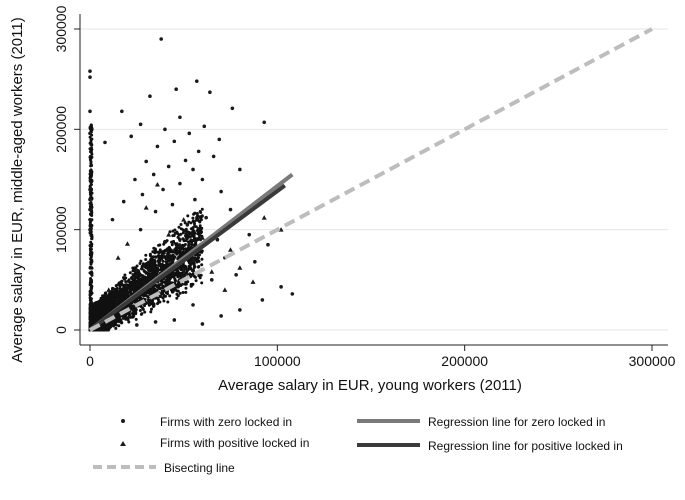 The height and width of the screenshot is (500, 685). I want to click on x-tick-label: 300000, so click(652, 361).